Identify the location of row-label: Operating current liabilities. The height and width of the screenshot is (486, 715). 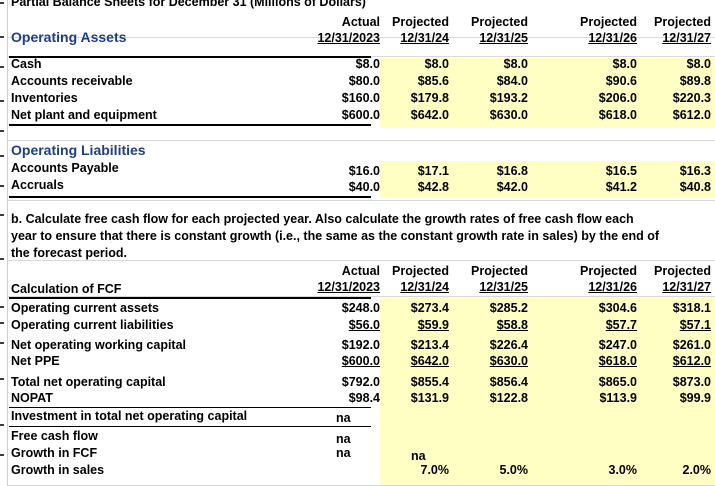
(92, 325).